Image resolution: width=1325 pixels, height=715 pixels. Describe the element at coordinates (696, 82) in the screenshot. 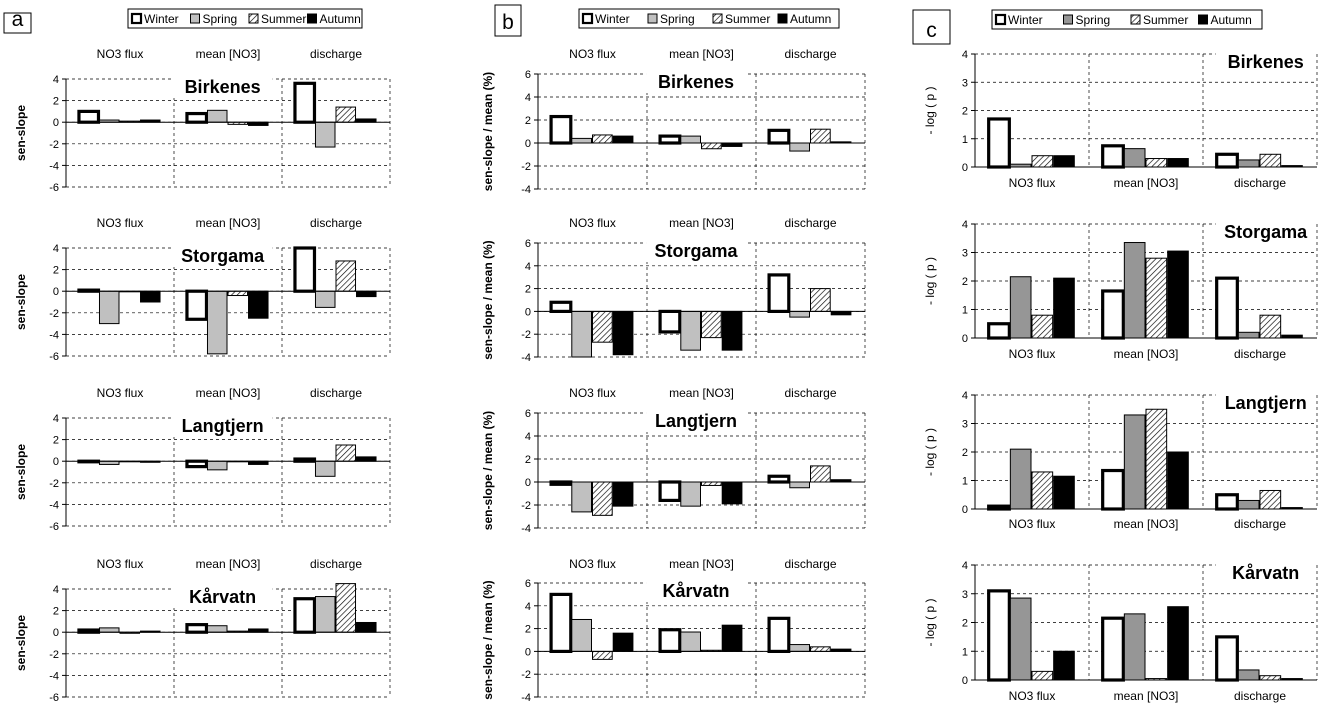

I see `chart-title: Birkenes` at that location.